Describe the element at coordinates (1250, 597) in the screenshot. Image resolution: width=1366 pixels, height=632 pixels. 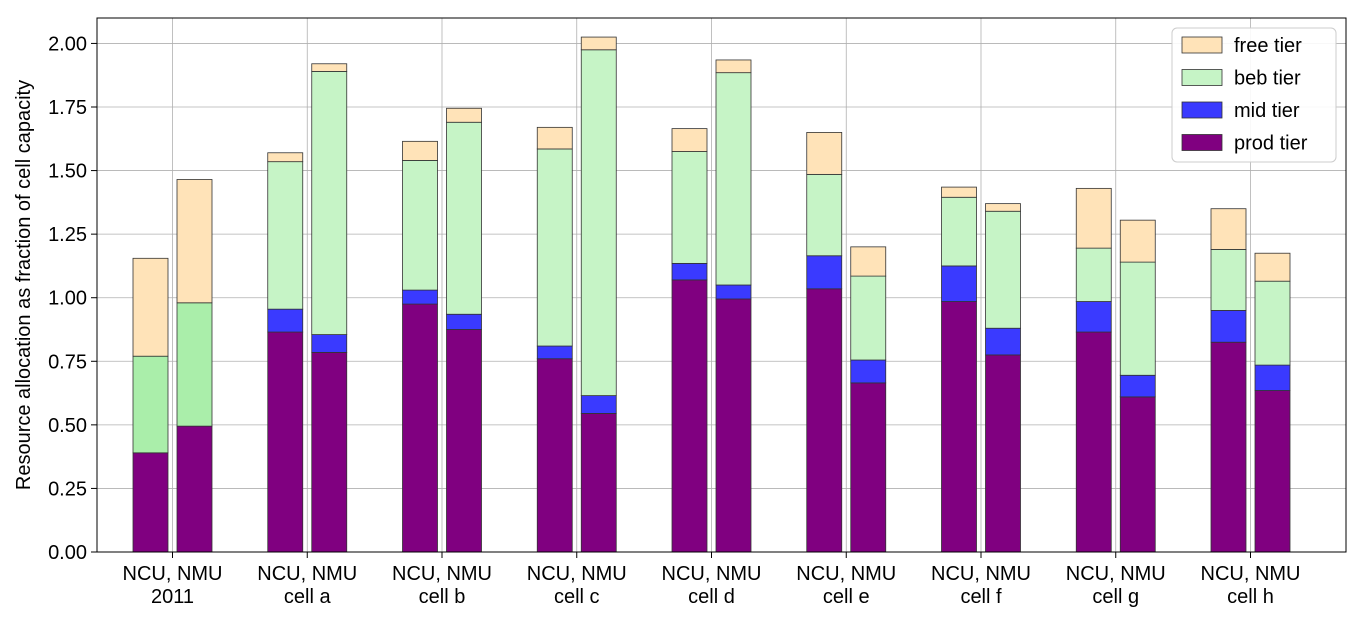
I see `x-tick-label-category: cell h` at that location.